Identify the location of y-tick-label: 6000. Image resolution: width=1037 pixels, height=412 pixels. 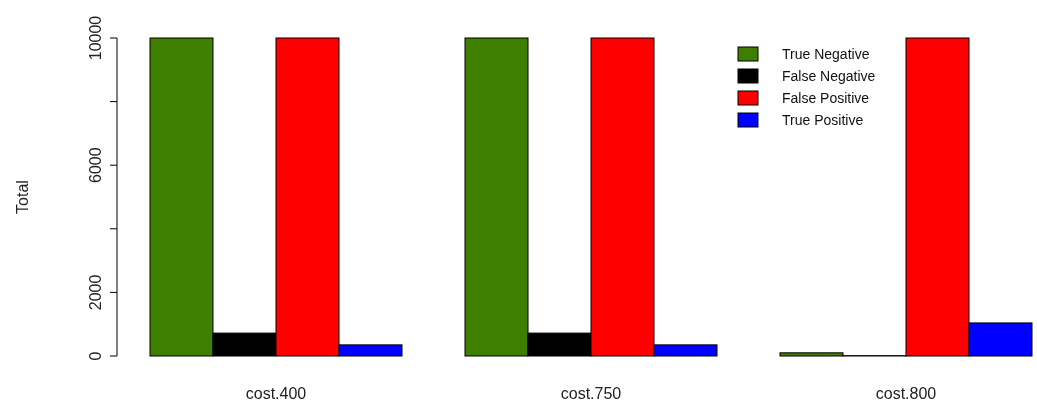
(95, 165).